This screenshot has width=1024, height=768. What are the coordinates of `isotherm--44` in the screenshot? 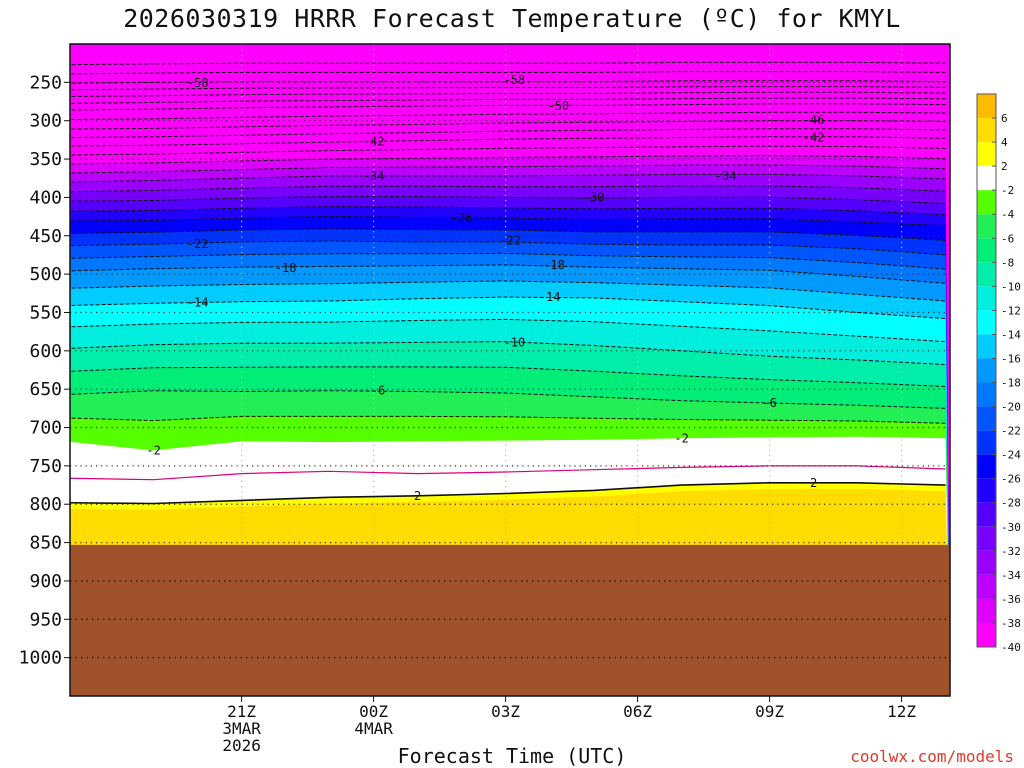 It's located at (508, 133).